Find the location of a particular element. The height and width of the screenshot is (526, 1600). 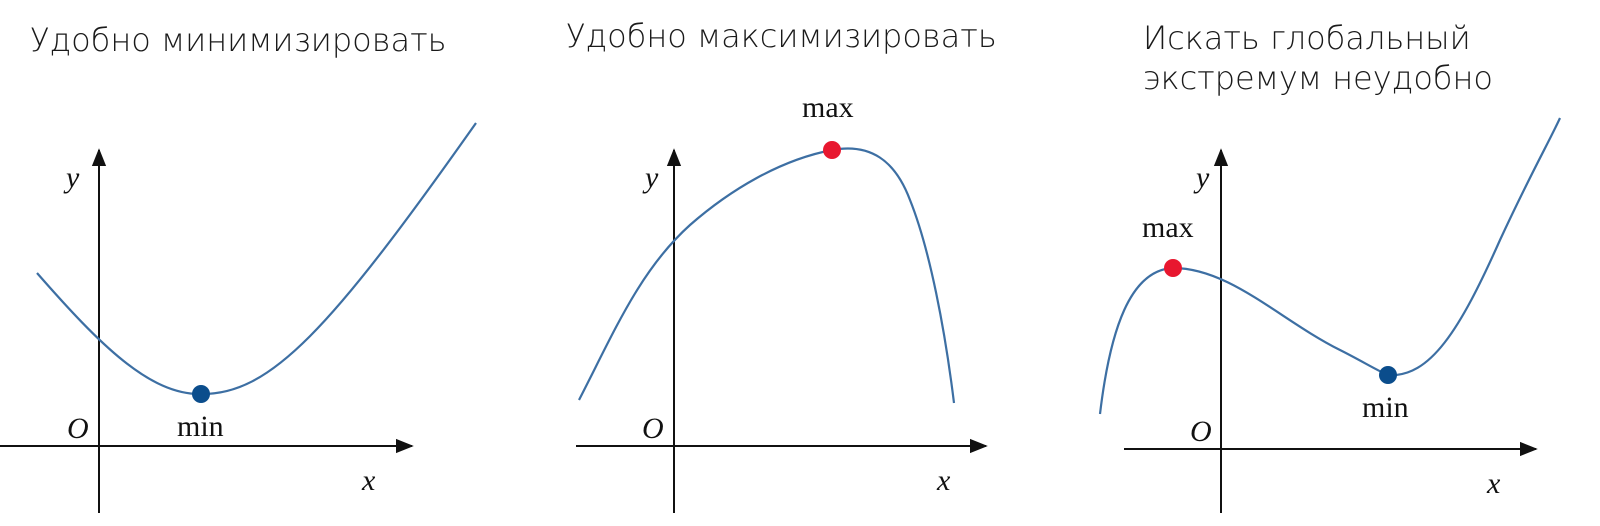

panel-1-min-point is located at coordinates (201, 394).